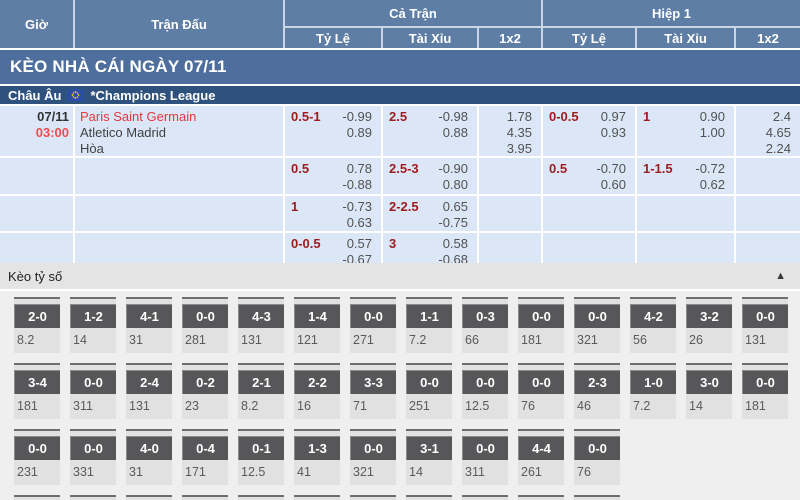 The width and height of the screenshot is (800, 500). I want to click on score-cell: 0-0 131, so click(765, 325).